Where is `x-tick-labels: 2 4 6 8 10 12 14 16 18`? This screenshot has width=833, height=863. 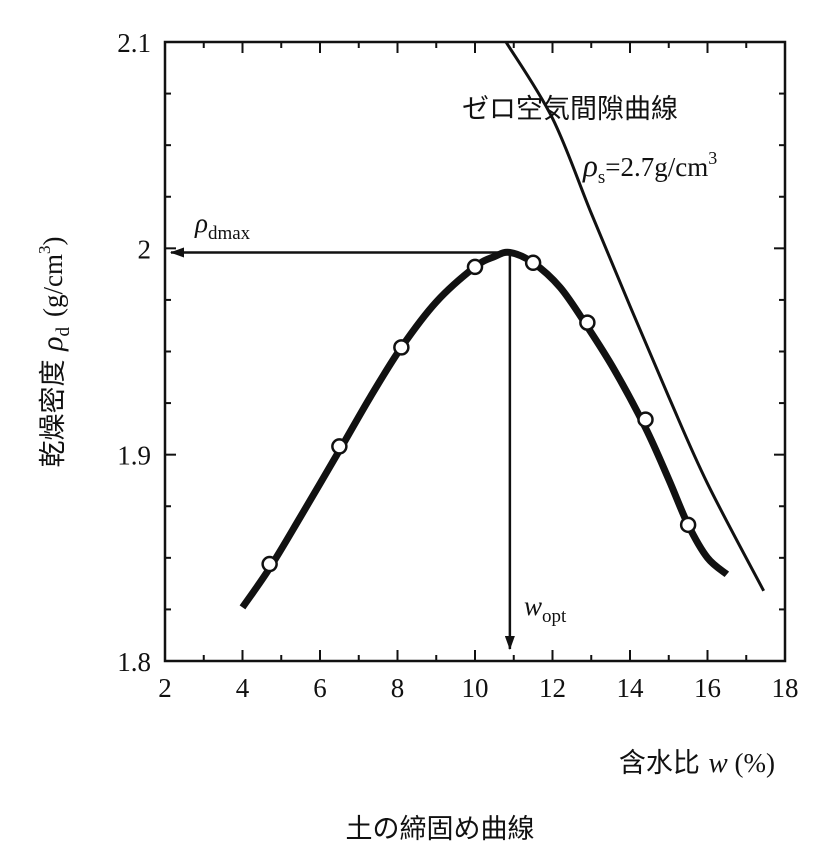
x-tick-labels: 2 4 6 8 10 12 14 16 18 is located at coordinates (478, 688).